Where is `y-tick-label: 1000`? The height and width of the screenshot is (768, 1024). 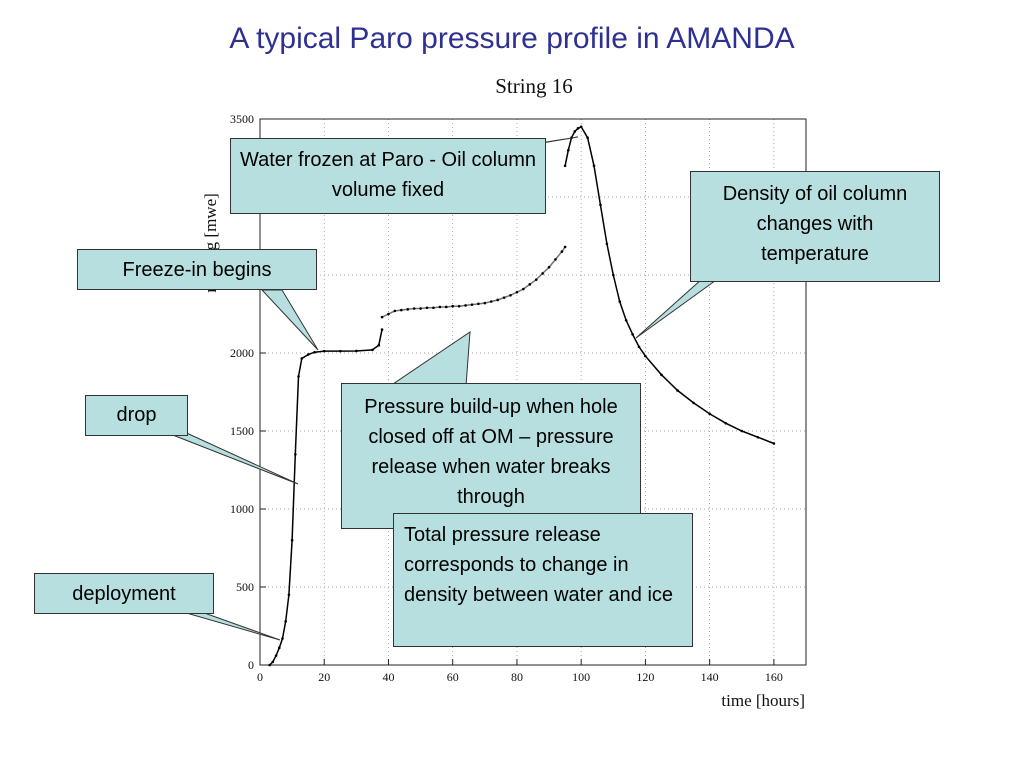
y-tick-label: 1000 is located at coordinates (242, 509).